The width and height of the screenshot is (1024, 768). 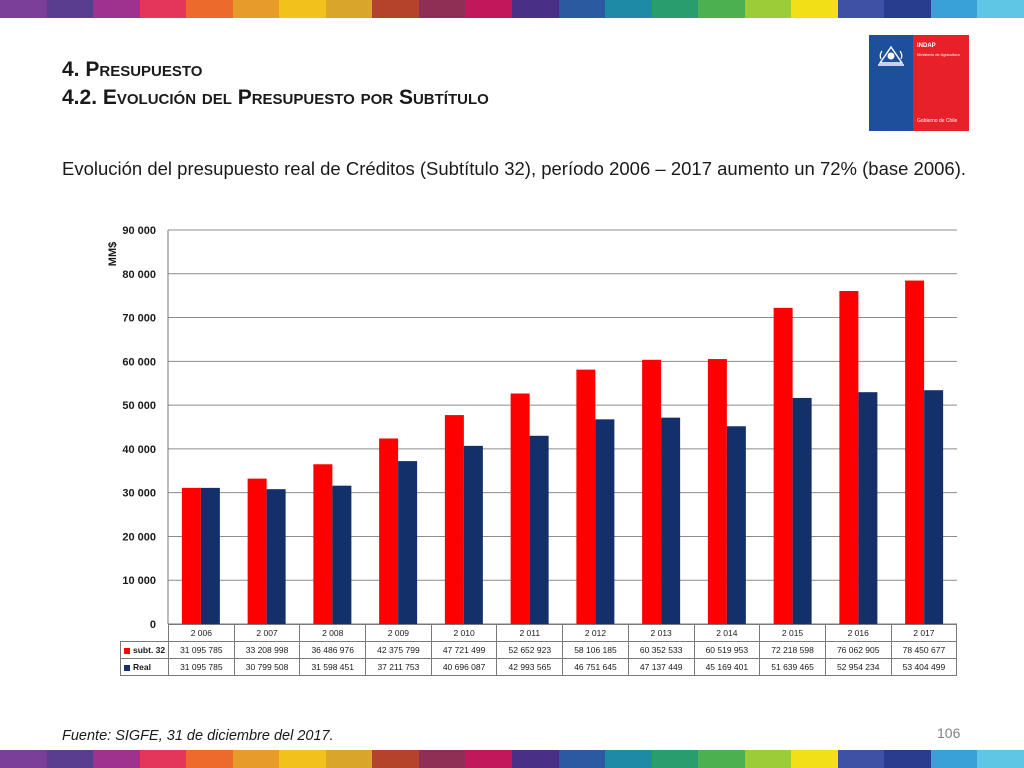 I want to click on y-axis-label: MM$, so click(x=113, y=254).